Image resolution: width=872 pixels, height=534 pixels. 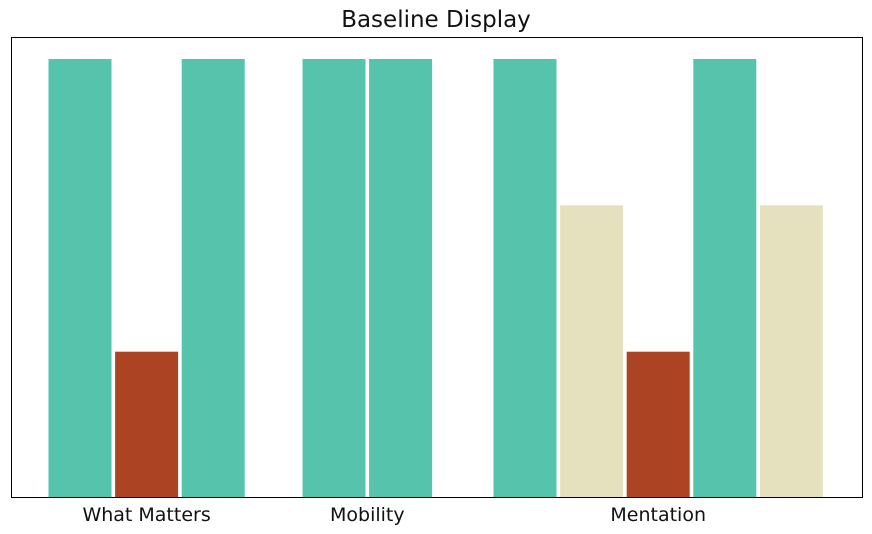 I want to click on chart-title: Baseline Display, so click(x=436, y=20).